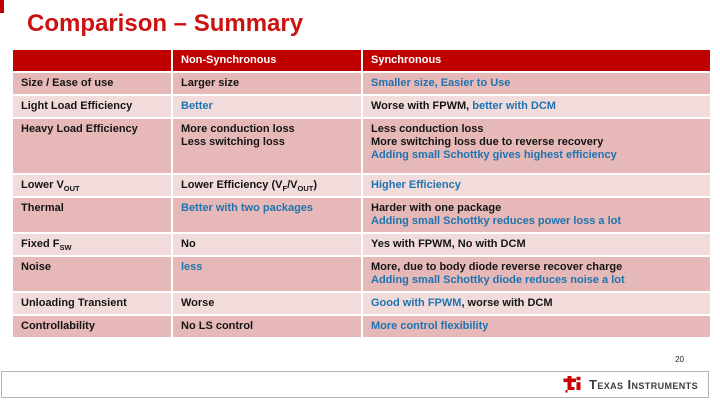  Describe the element at coordinates (210, 83) in the screenshot. I see `text-segment: Larger size` at that location.